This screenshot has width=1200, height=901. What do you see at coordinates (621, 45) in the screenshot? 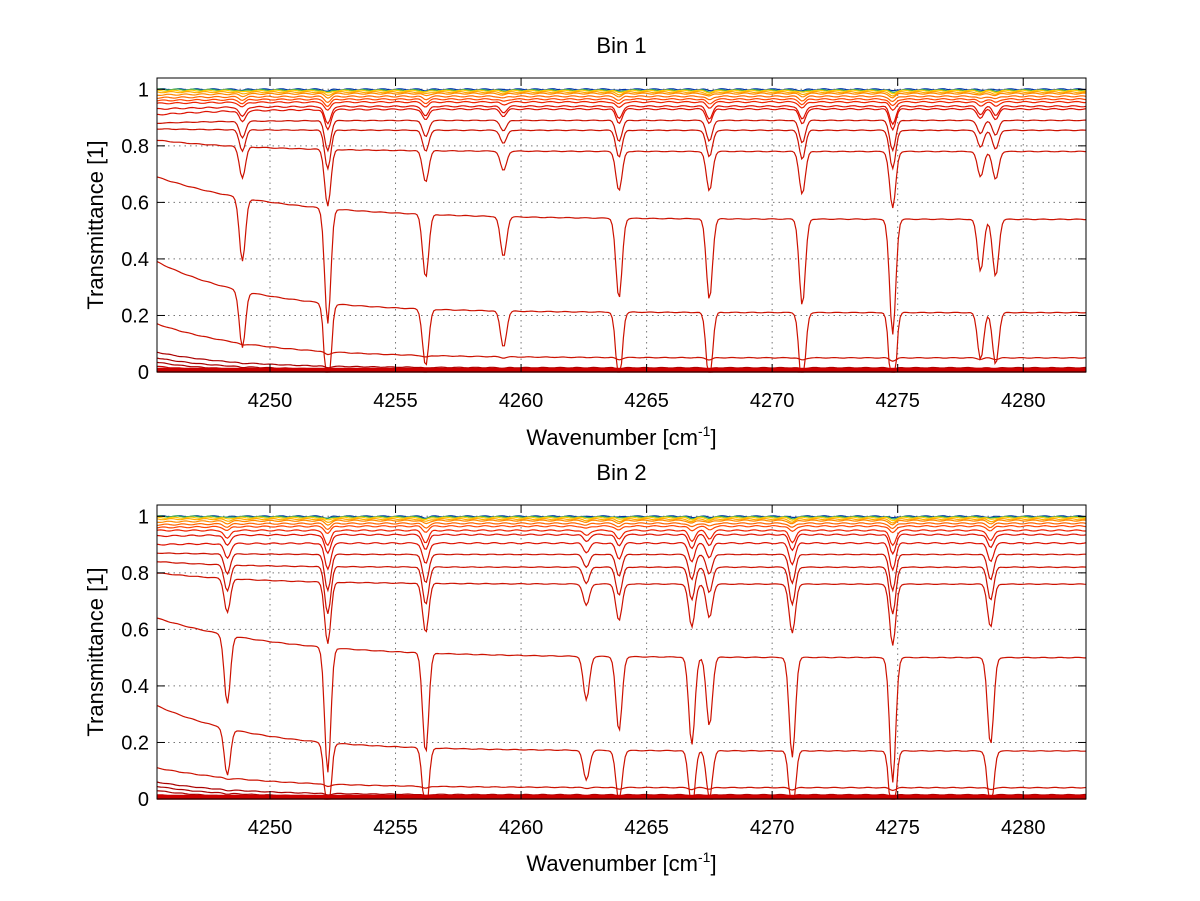
I see `chart-title: Bin 1` at bounding box center [621, 45].